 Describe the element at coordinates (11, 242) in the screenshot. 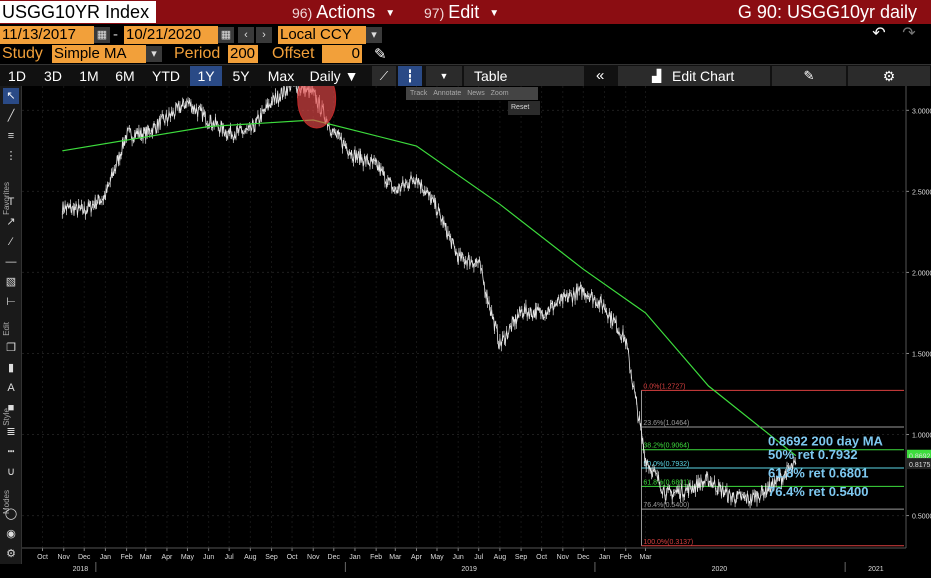

I see `brush-tool-icon: ∕` at that location.